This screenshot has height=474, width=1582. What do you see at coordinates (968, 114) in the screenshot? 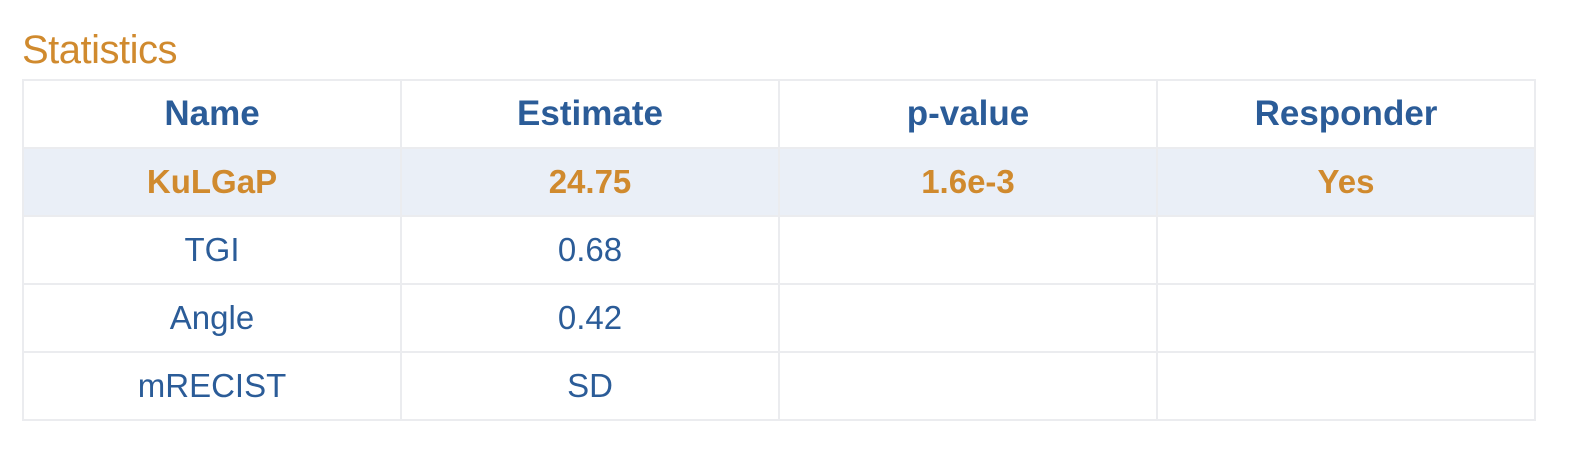
I see `header-p-value: p-value` at bounding box center [968, 114].